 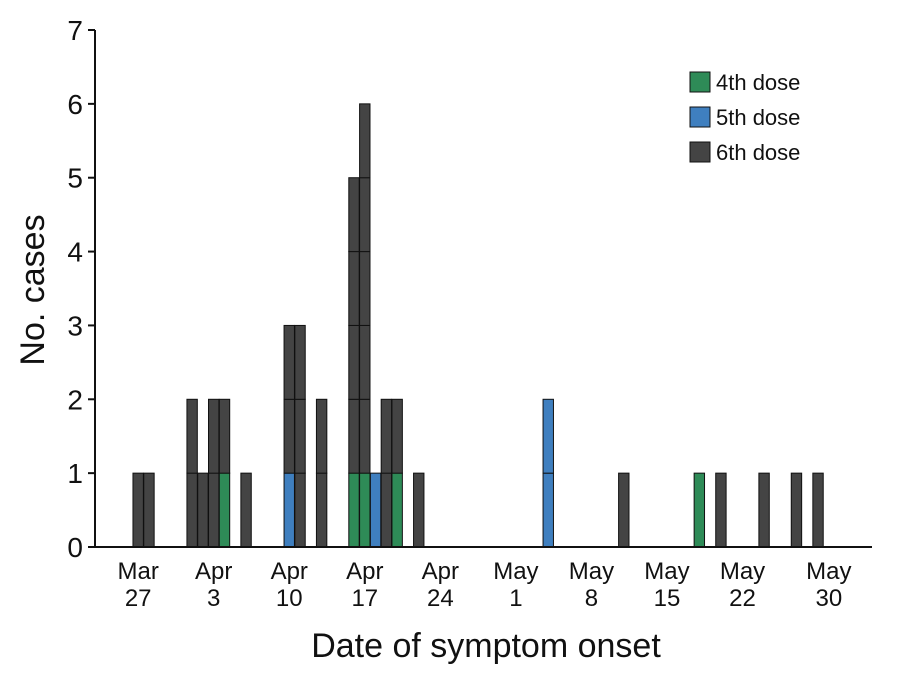 I want to click on x-tick-label: Apr 3, so click(x=213, y=585).